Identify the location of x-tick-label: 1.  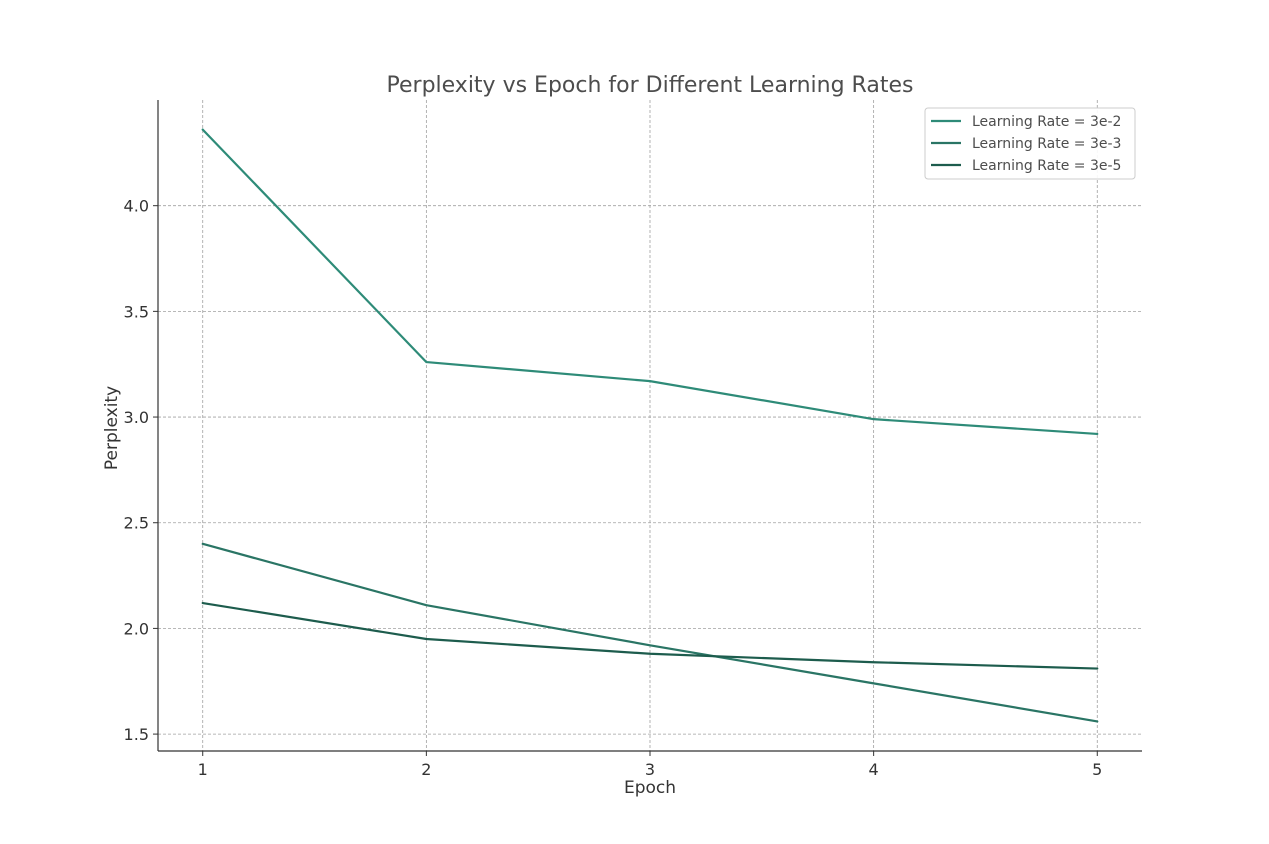
(203, 769).